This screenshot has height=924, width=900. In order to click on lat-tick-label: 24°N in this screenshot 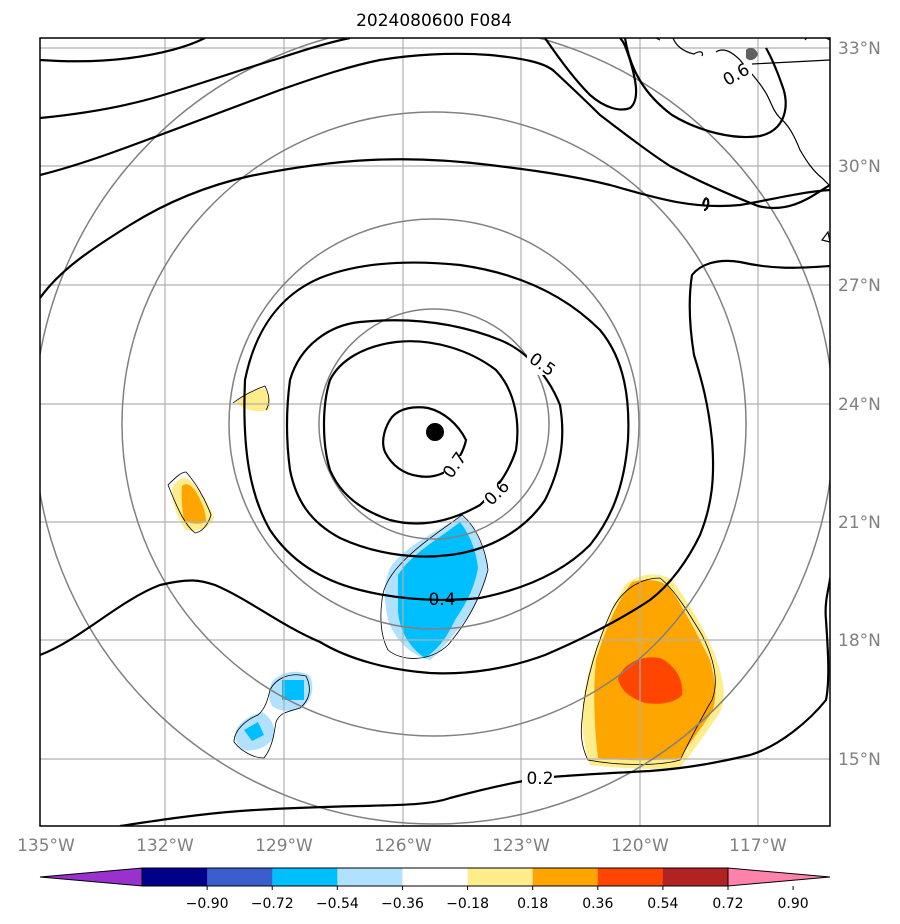, I will do `click(859, 405)`.